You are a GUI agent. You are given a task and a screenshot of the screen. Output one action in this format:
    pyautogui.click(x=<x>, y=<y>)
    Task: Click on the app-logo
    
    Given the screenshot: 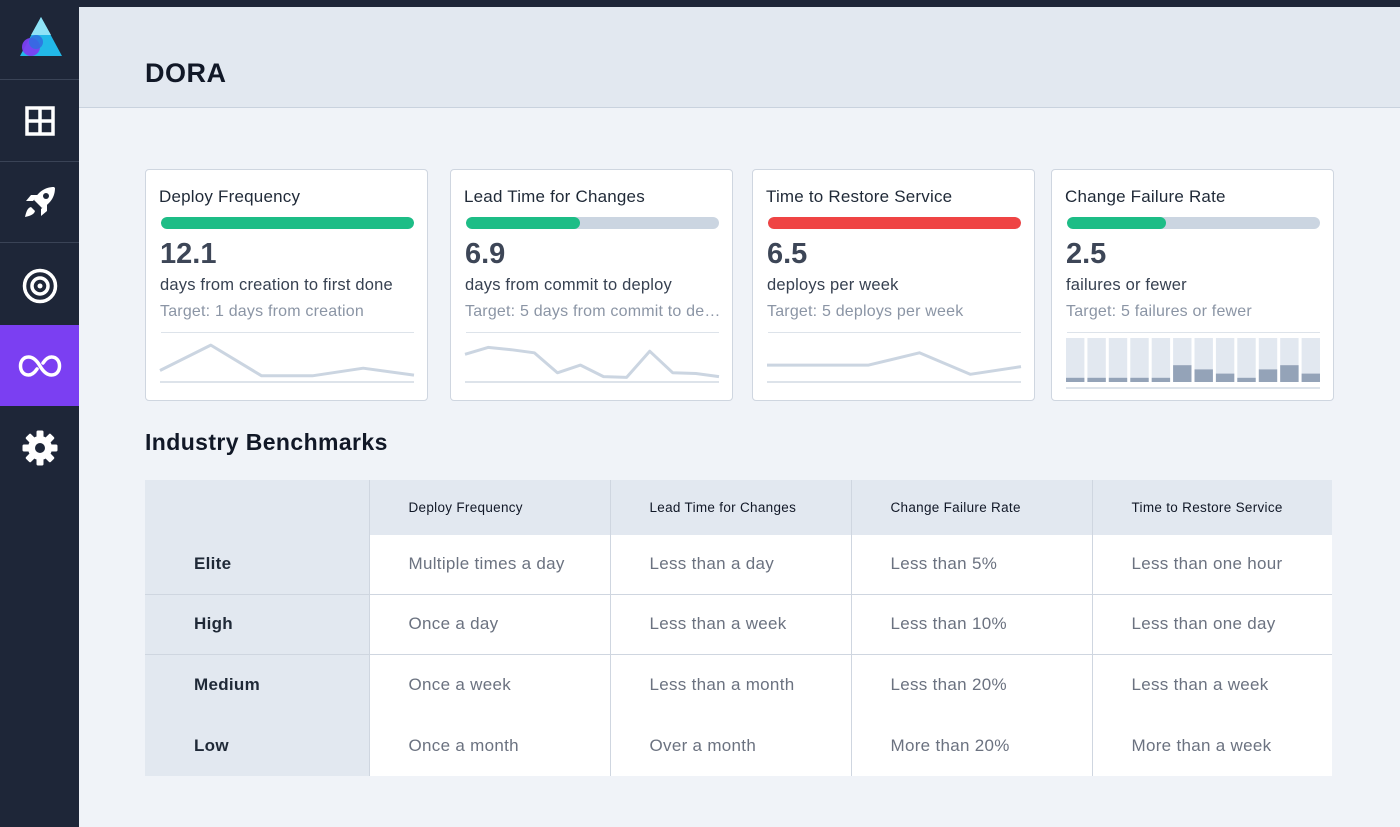 What is the action you would take?
    pyautogui.click(x=39, y=40)
    